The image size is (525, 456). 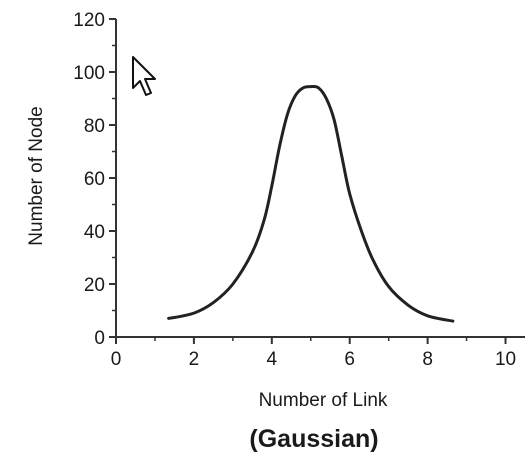 I want to click on y-tick-label-40: 40, so click(x=94, y=232).